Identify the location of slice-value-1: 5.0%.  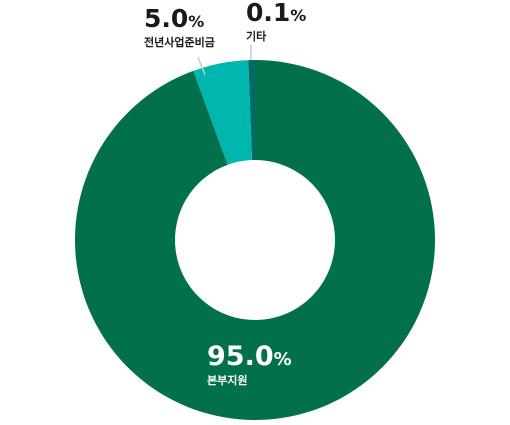
(174, 18).